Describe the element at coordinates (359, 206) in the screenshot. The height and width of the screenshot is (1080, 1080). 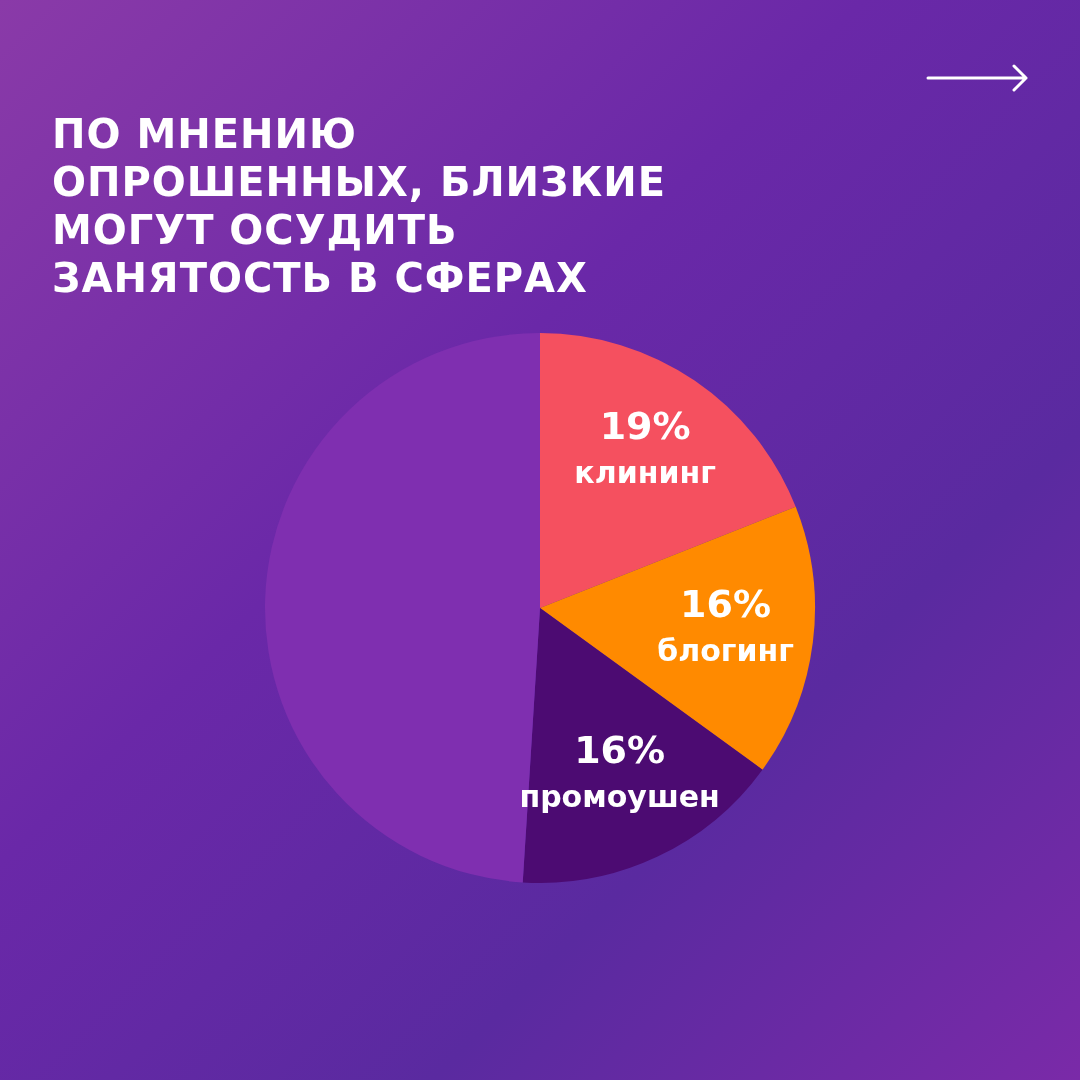
I see `chart-title: ПО МНЕНИЮ ОПРОШЕННЫХ, БЛИЗКИЕ МОГУТ ОСУДИТЬ ЗАНЯТОСТЬ В СФЕРАХ` at that location.